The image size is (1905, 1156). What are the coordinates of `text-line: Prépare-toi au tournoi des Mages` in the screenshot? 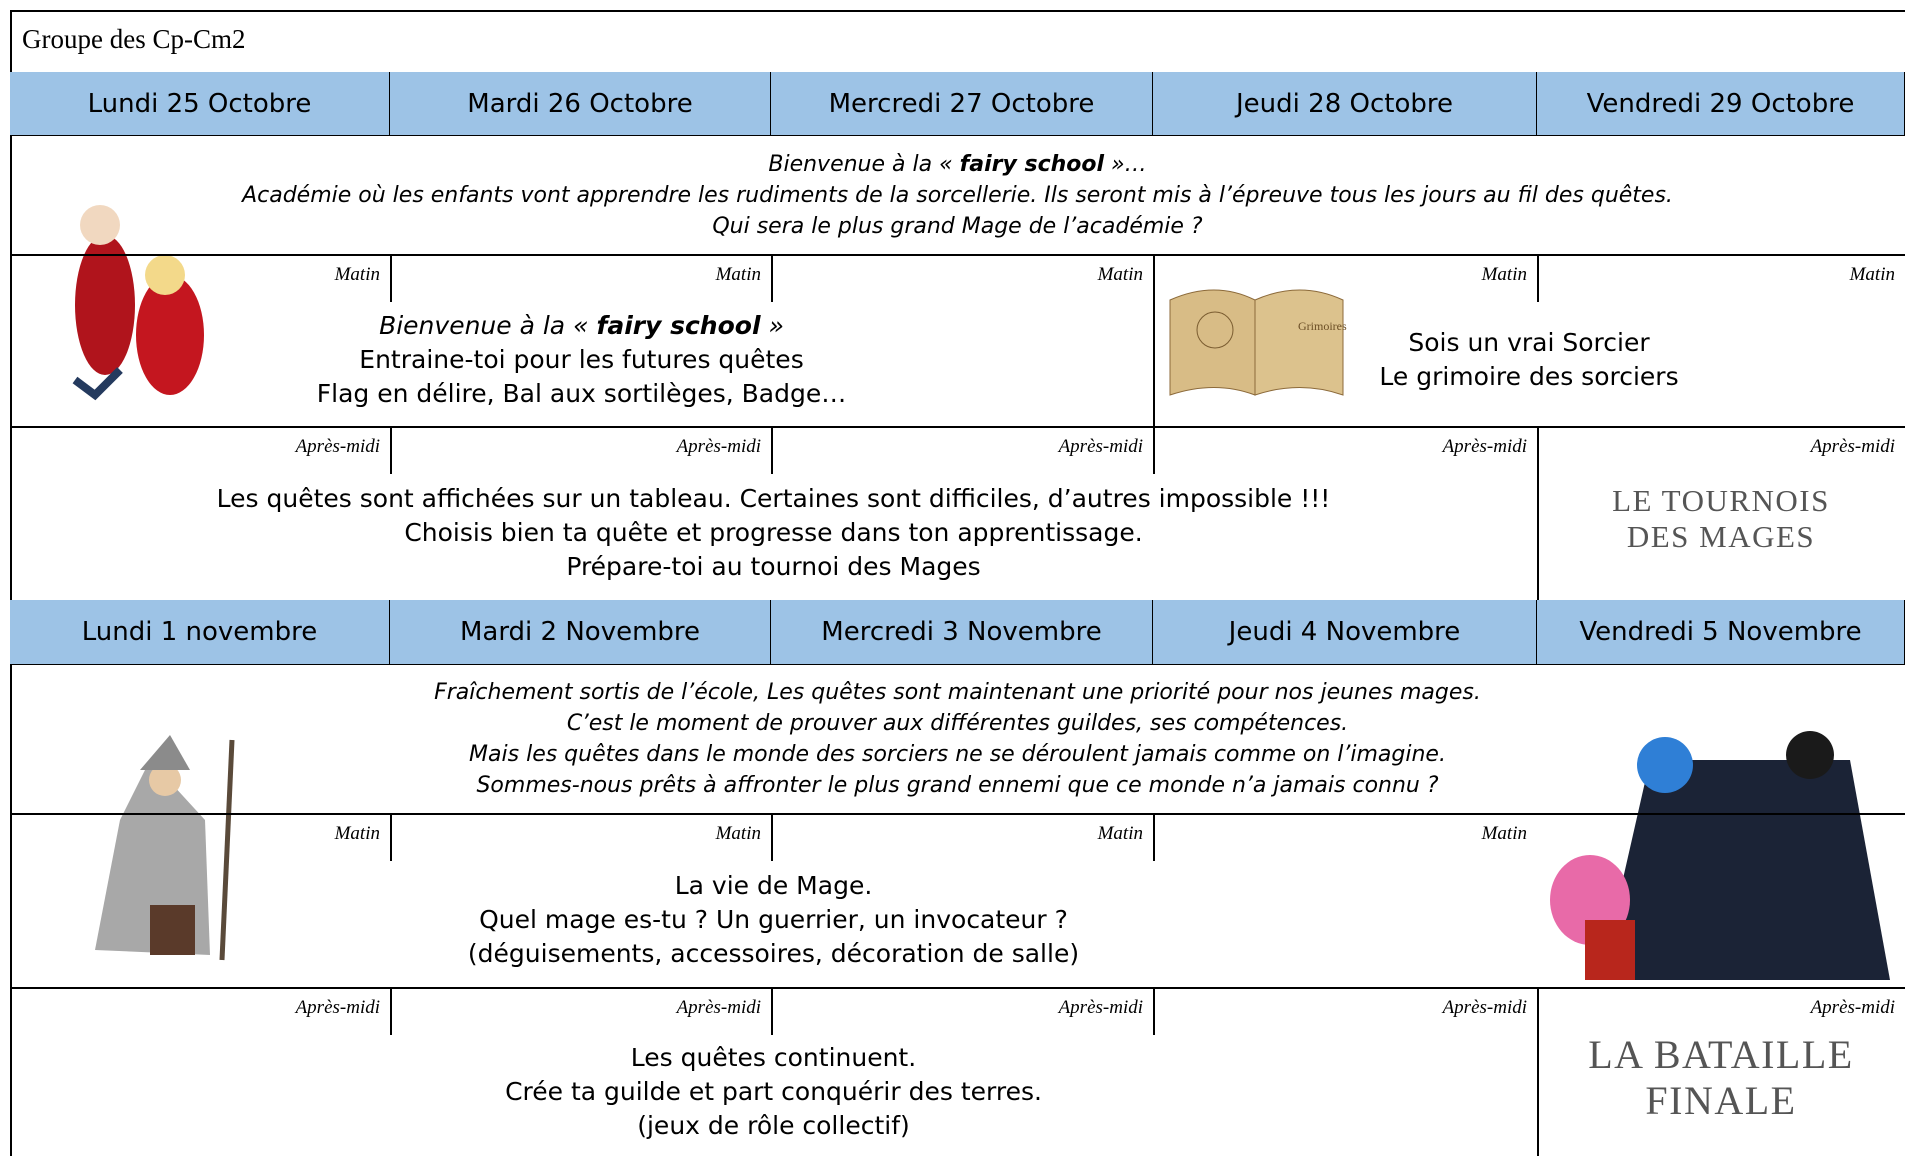 It's located at (773, 567).